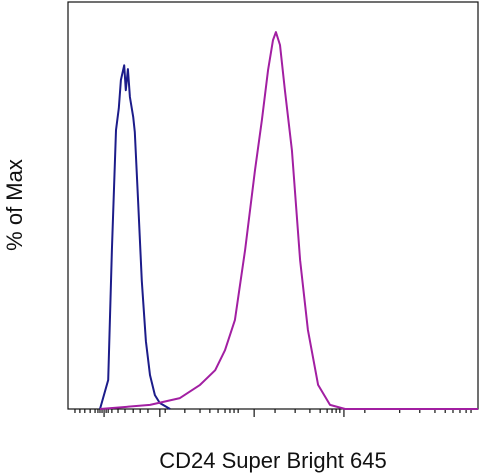 The height and width of the screenshot is (474, 480). Describe the element at coordinates (135, 237) in the screenshot. I see `histogram-curve` at that location.